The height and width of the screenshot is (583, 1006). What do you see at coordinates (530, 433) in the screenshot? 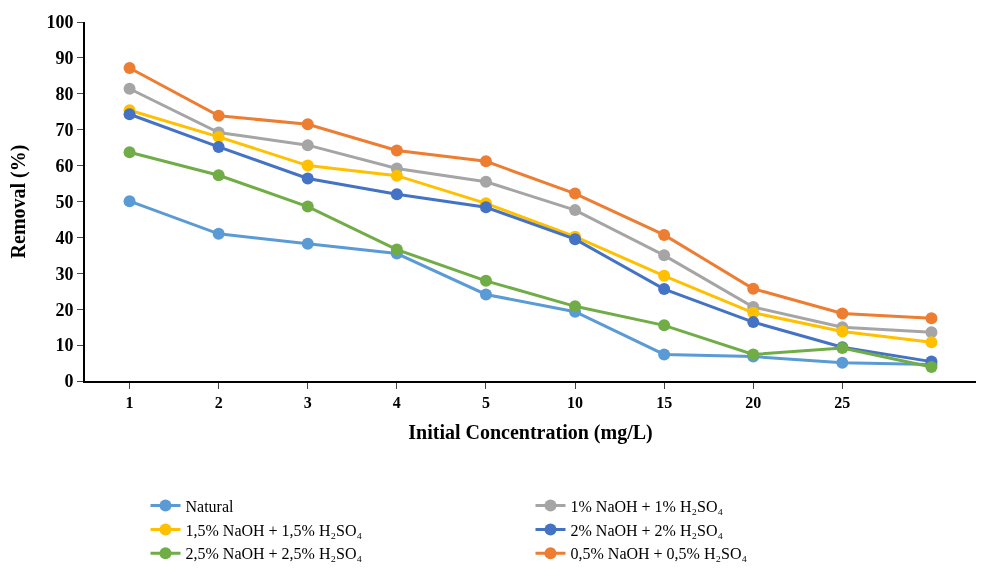
I see `x-axis-title: Initial Concentration (mg/L)` at bounding box center [530, 433].